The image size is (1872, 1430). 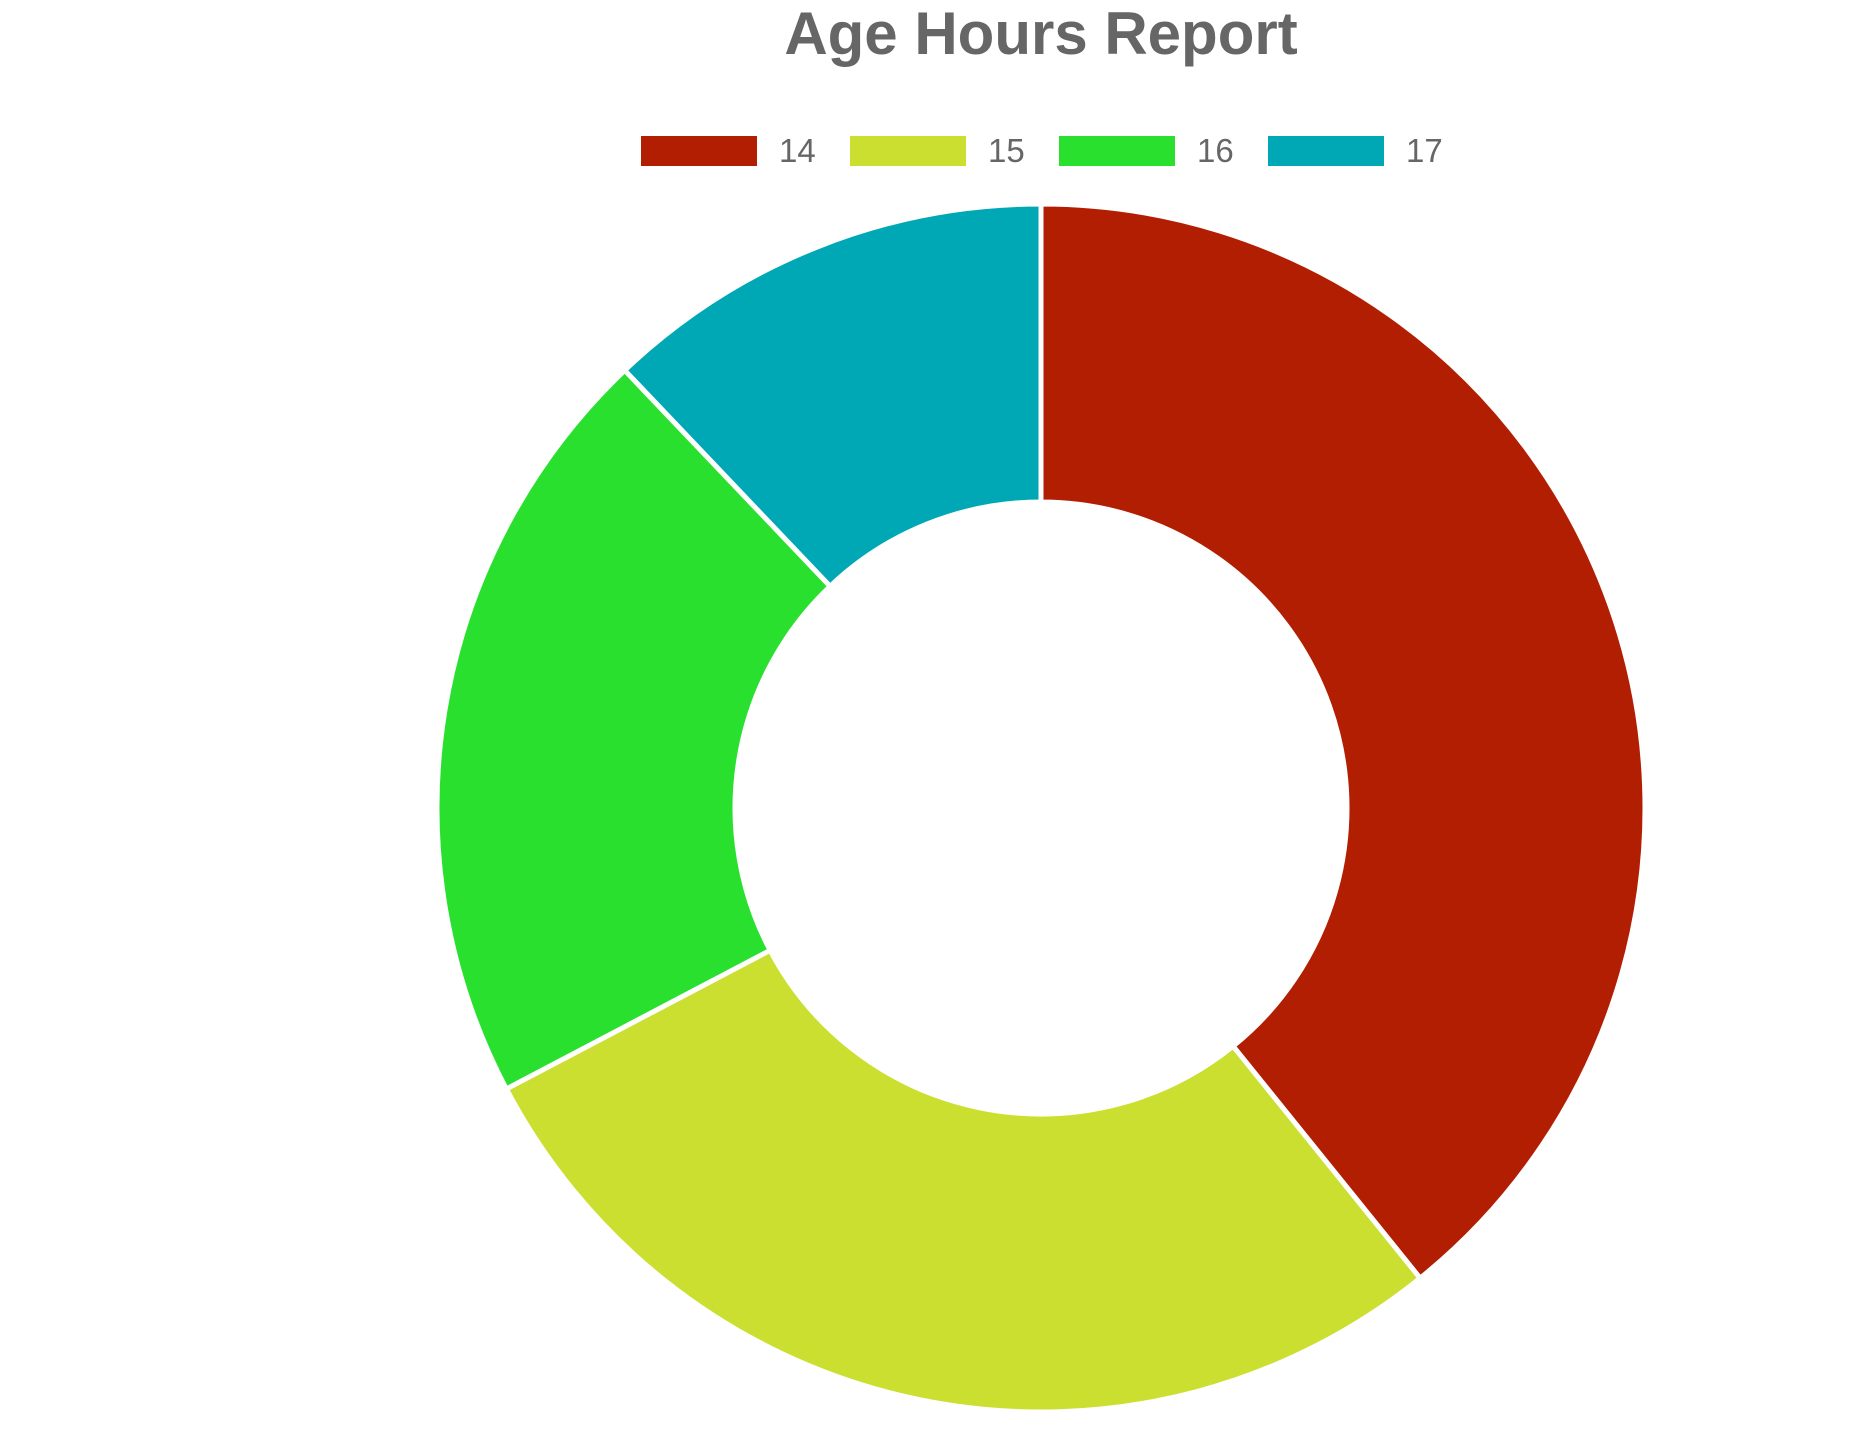 What do you see at coordinates (1042, 150) in the screenshot?
I see `legend: 14 15 16 17` at bounding box center [1042, 150].